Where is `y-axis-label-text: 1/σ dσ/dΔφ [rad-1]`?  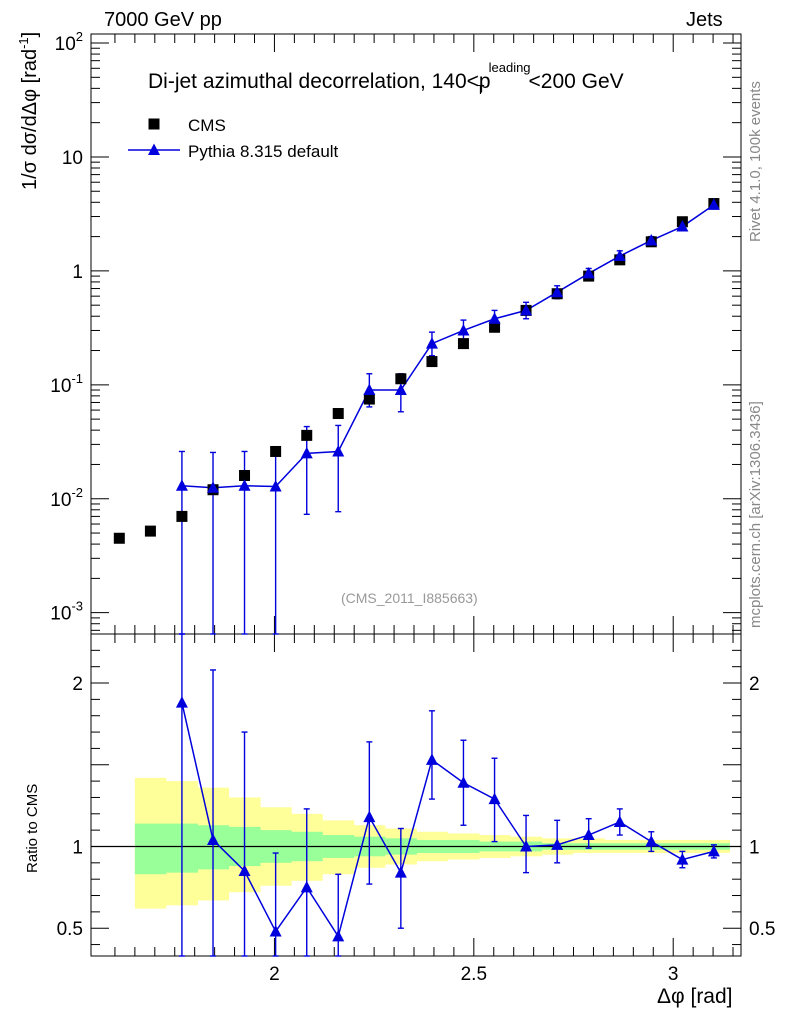 y-axis-label-text: 1/σ dσ/dΔφ [rad-1] is located at coordinates (28, 111).